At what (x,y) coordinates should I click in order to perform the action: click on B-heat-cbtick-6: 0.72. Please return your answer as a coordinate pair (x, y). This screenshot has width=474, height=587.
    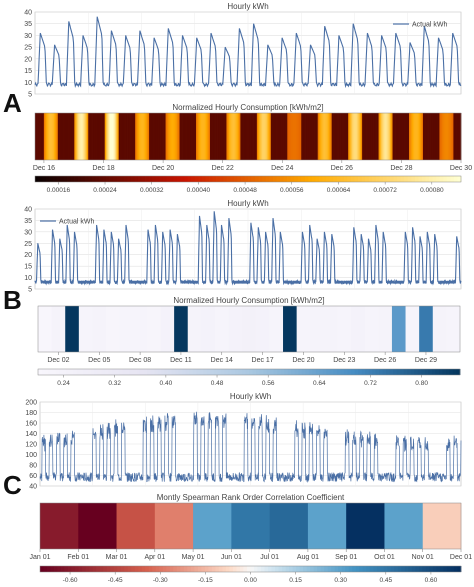
    Looking at the image, I should click on (370, 383).